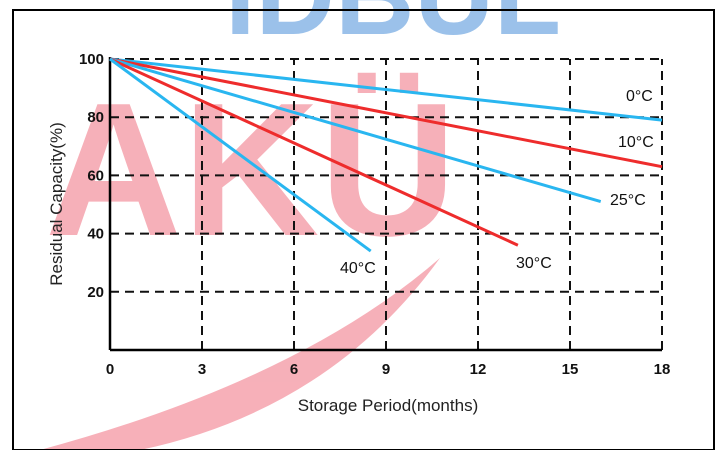  Describe the element at coordinates (662, 369) in the screenshot. I see `x-tick-label: 18` at that location.